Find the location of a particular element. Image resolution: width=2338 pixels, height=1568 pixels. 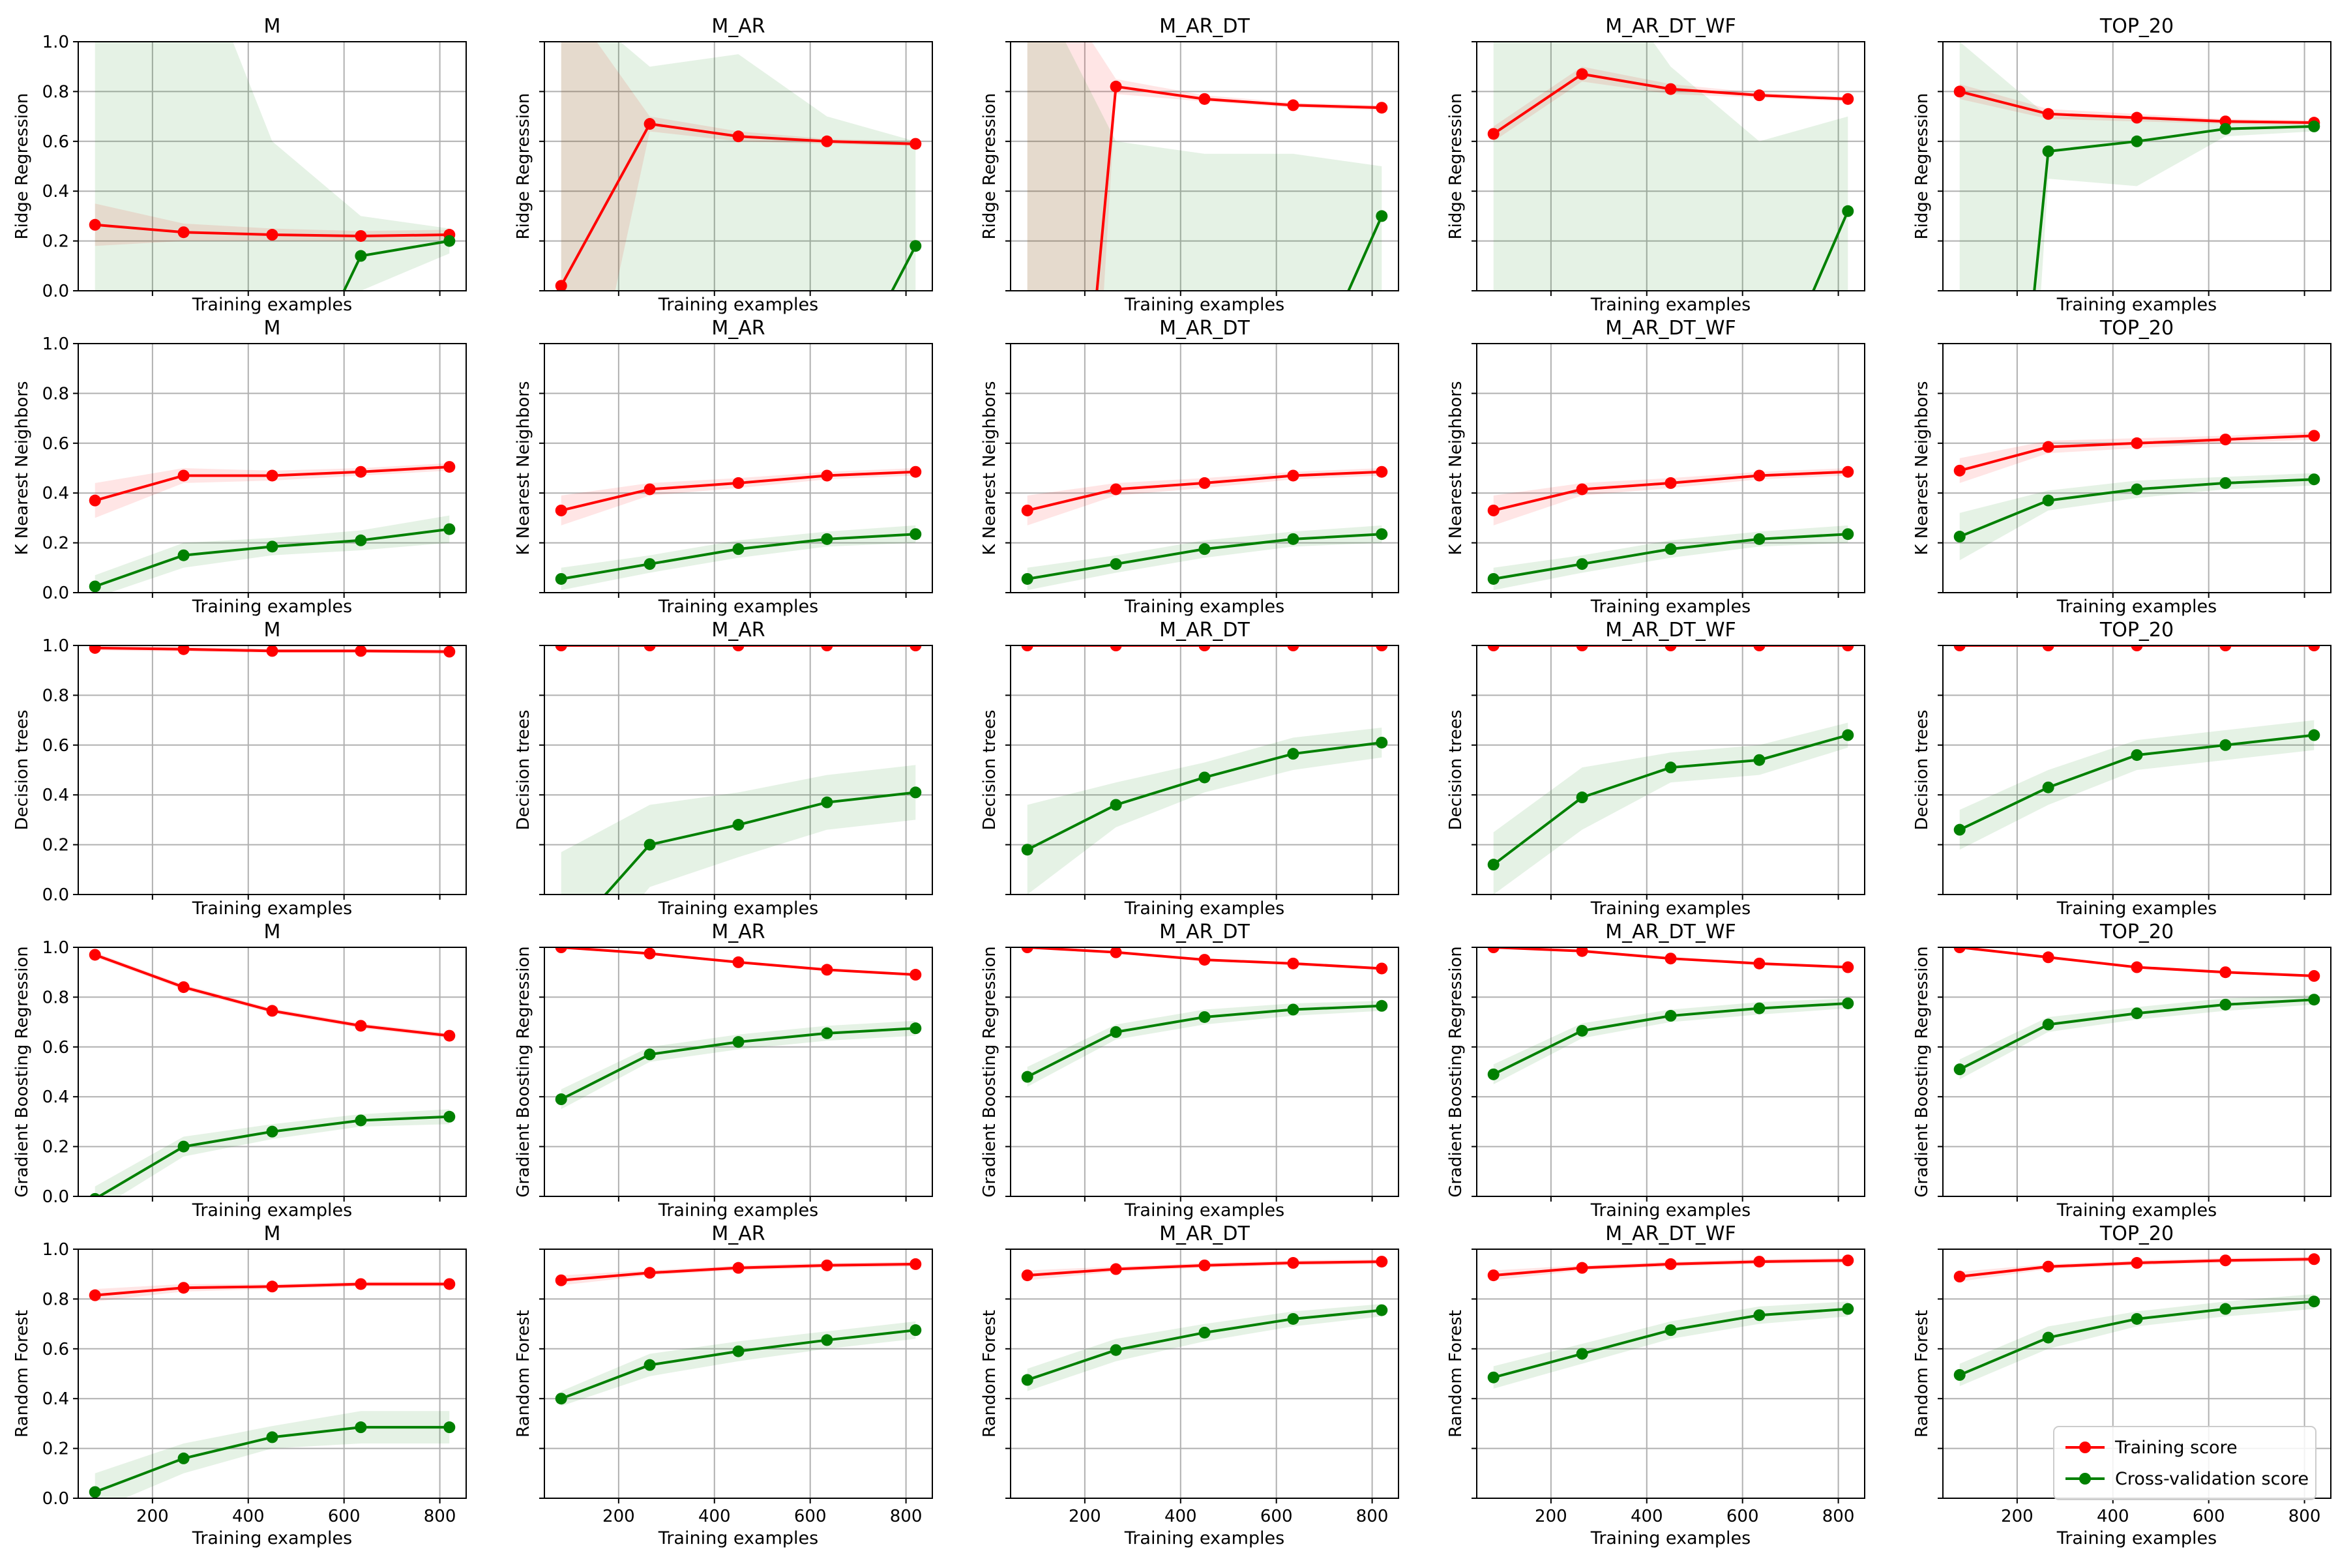

x-tick-label: 800 is located at coordinates (1838, 1517).